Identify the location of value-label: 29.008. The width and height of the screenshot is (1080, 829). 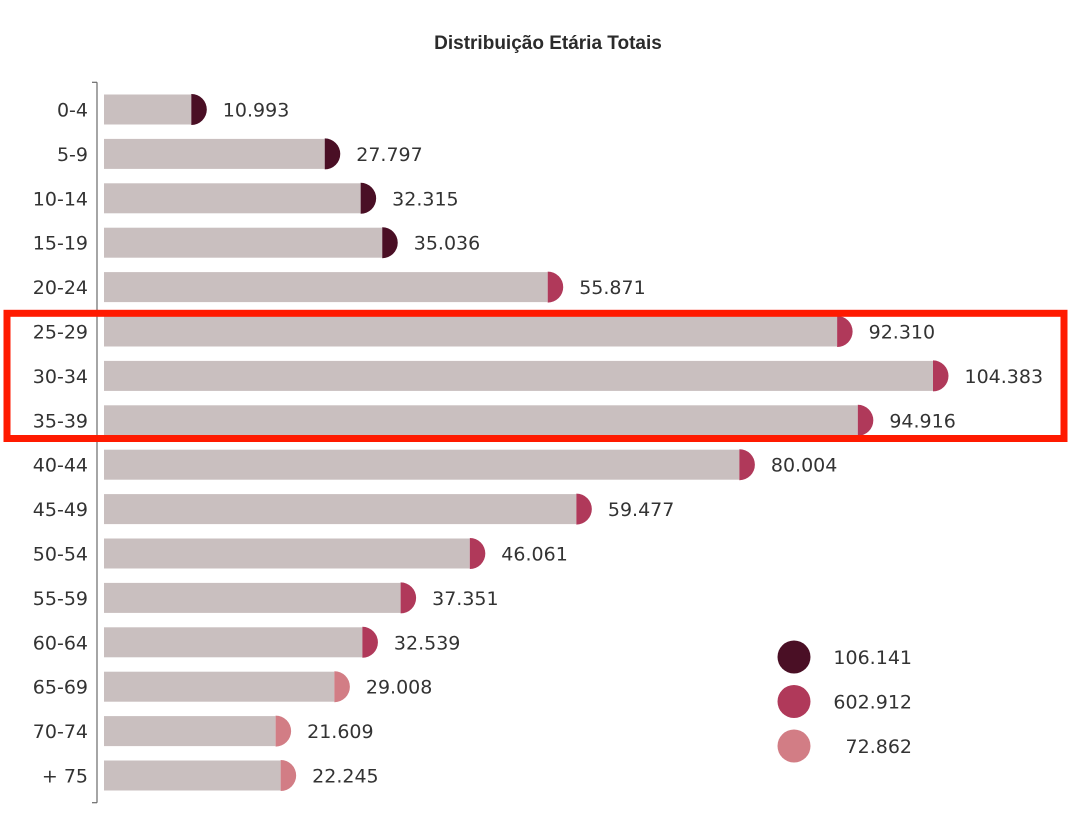
(399, 688).